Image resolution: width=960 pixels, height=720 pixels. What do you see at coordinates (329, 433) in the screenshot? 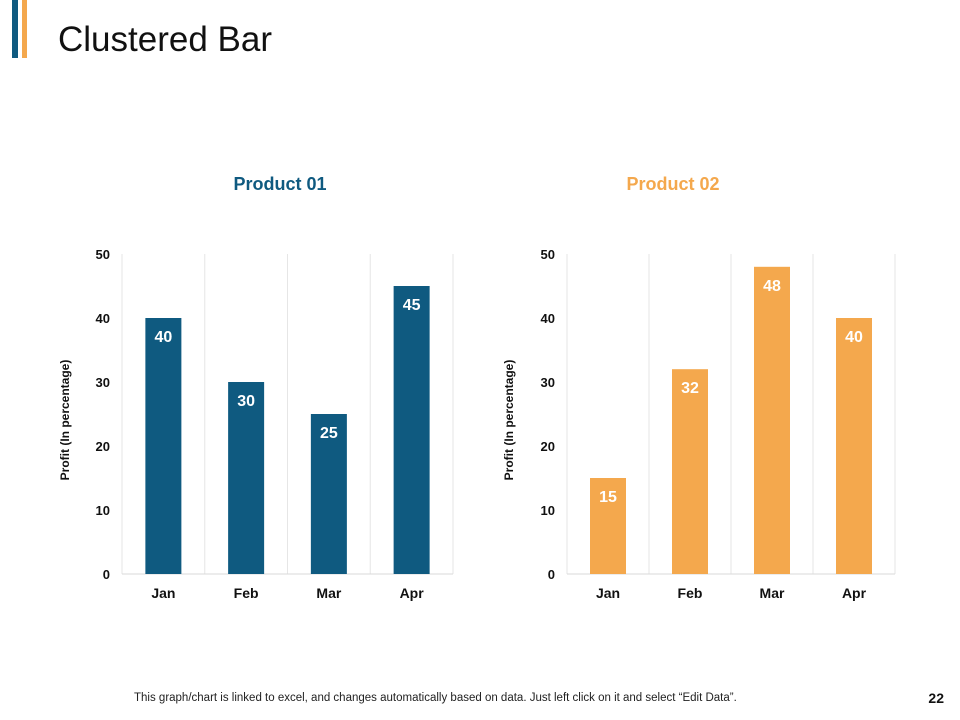
I see `data-label: 25` at bounding box center [329, 433].